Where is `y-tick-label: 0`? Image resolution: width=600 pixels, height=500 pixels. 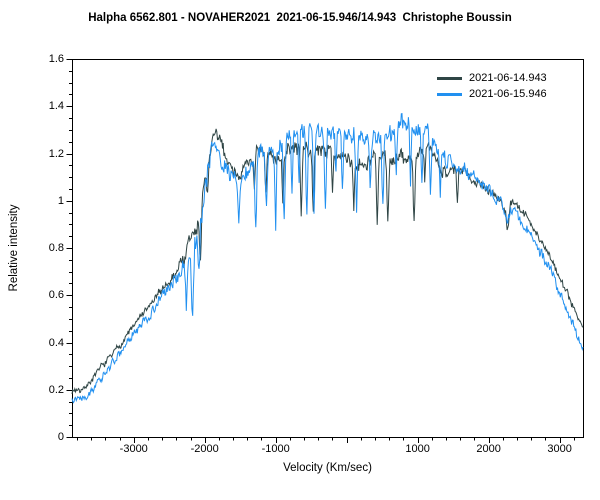 y-tick-label: 0 is located at coordinates (60, 437).